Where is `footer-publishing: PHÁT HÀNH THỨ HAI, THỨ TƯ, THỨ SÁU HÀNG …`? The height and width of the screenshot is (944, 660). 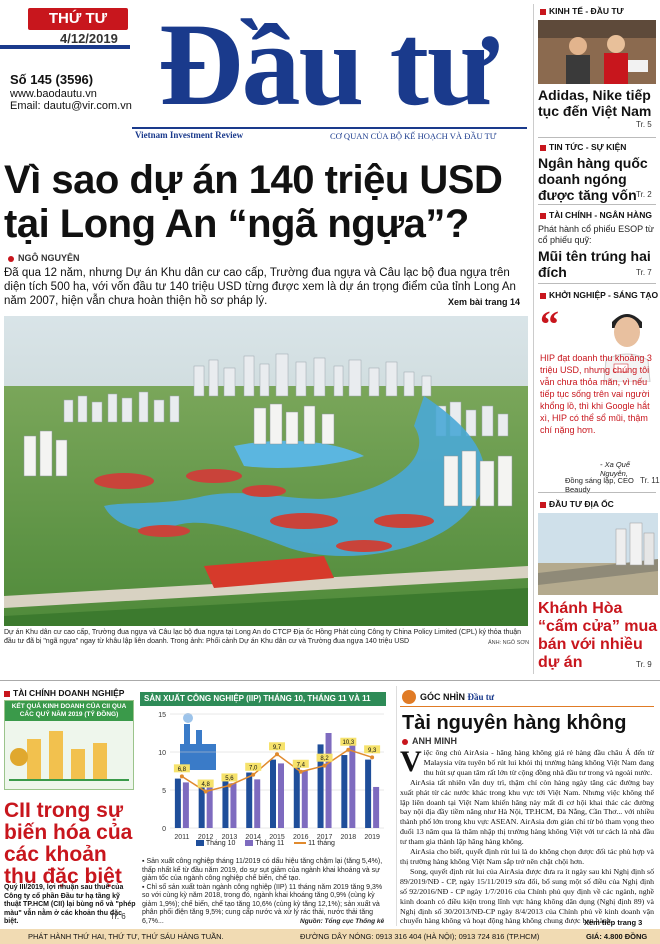 footer-publishing: PHÁT HÀNH THỨ HAI, THỨ TƯ, THỨ SÁU HÀNG … is located at coordinates (126, 936).